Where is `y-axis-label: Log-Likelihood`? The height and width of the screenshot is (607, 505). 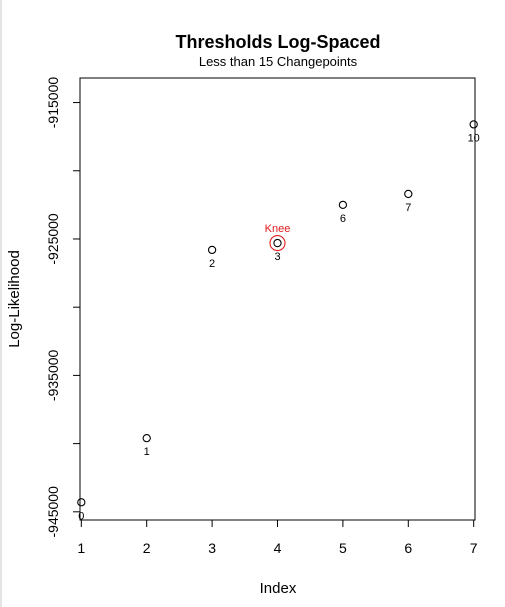
y-axis-label: Log-Likelihood is located at coordinates (14, 299).